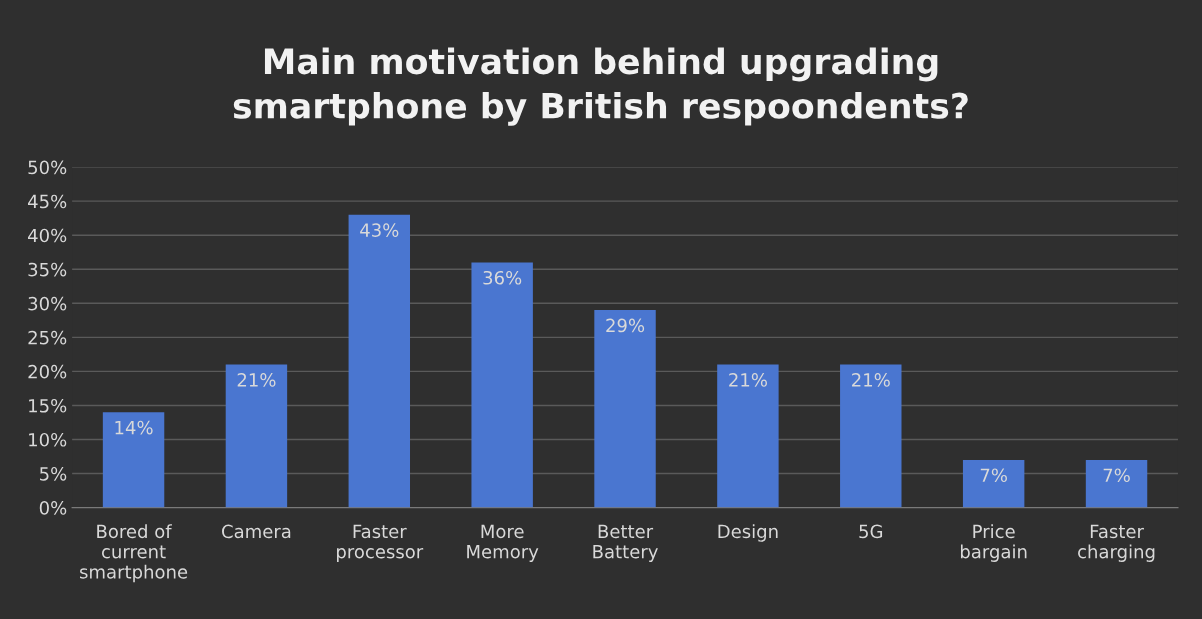  I want to click on x-tick-label: Better Battery, so click(625, 543).